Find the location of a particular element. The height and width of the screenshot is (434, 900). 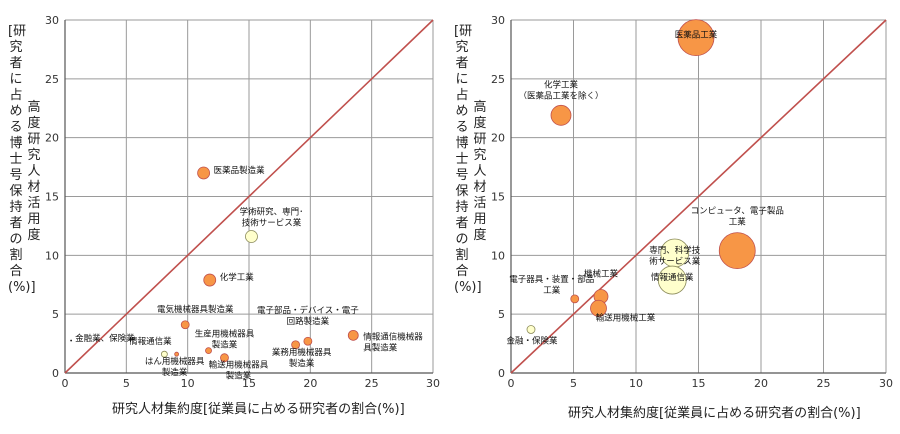

data-label: 輸送用機械器具製造業 is located at coordinates (239, 371).